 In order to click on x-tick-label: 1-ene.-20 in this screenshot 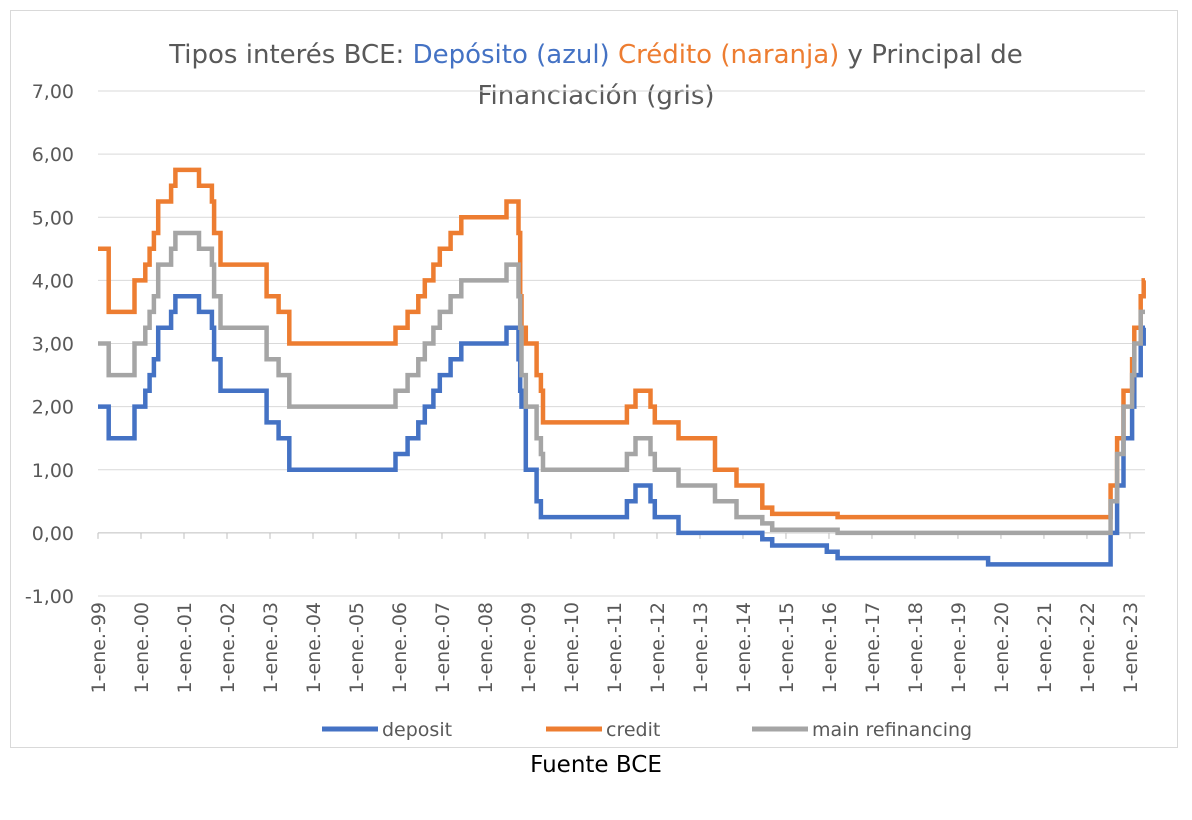, I will do `click(1002, 647)`.